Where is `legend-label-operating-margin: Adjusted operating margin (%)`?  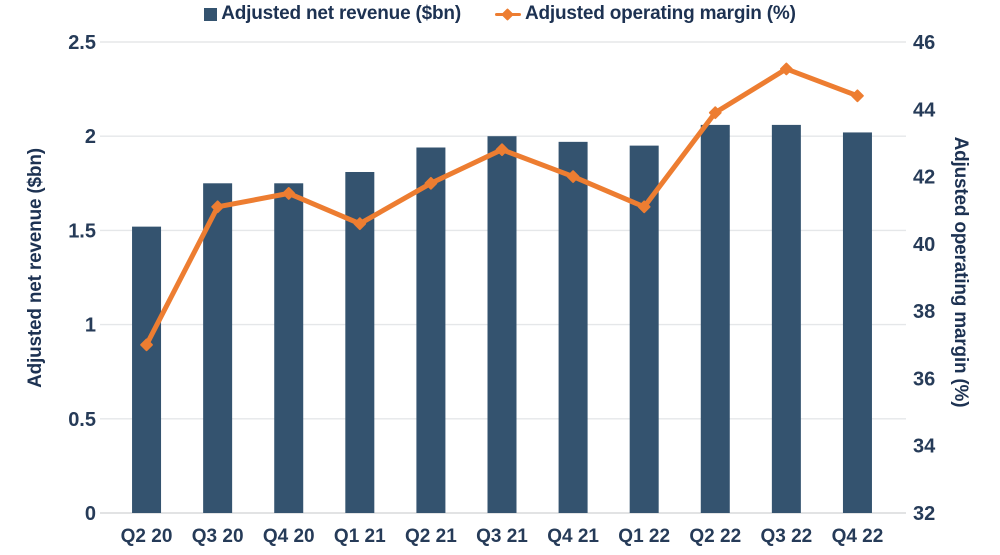
legend-label-operating-margin: Adjusted operating margin (%) is located at coordinates (660, 13).